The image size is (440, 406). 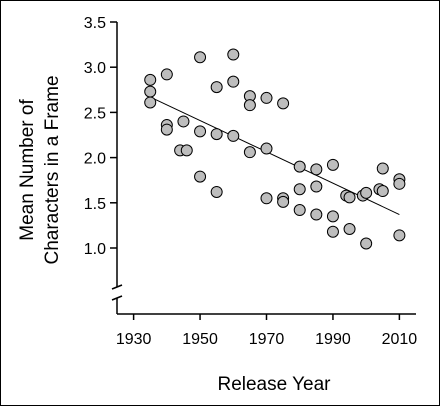 I want to click on y-tick-label: 3.0, so click(x=95, y=68).